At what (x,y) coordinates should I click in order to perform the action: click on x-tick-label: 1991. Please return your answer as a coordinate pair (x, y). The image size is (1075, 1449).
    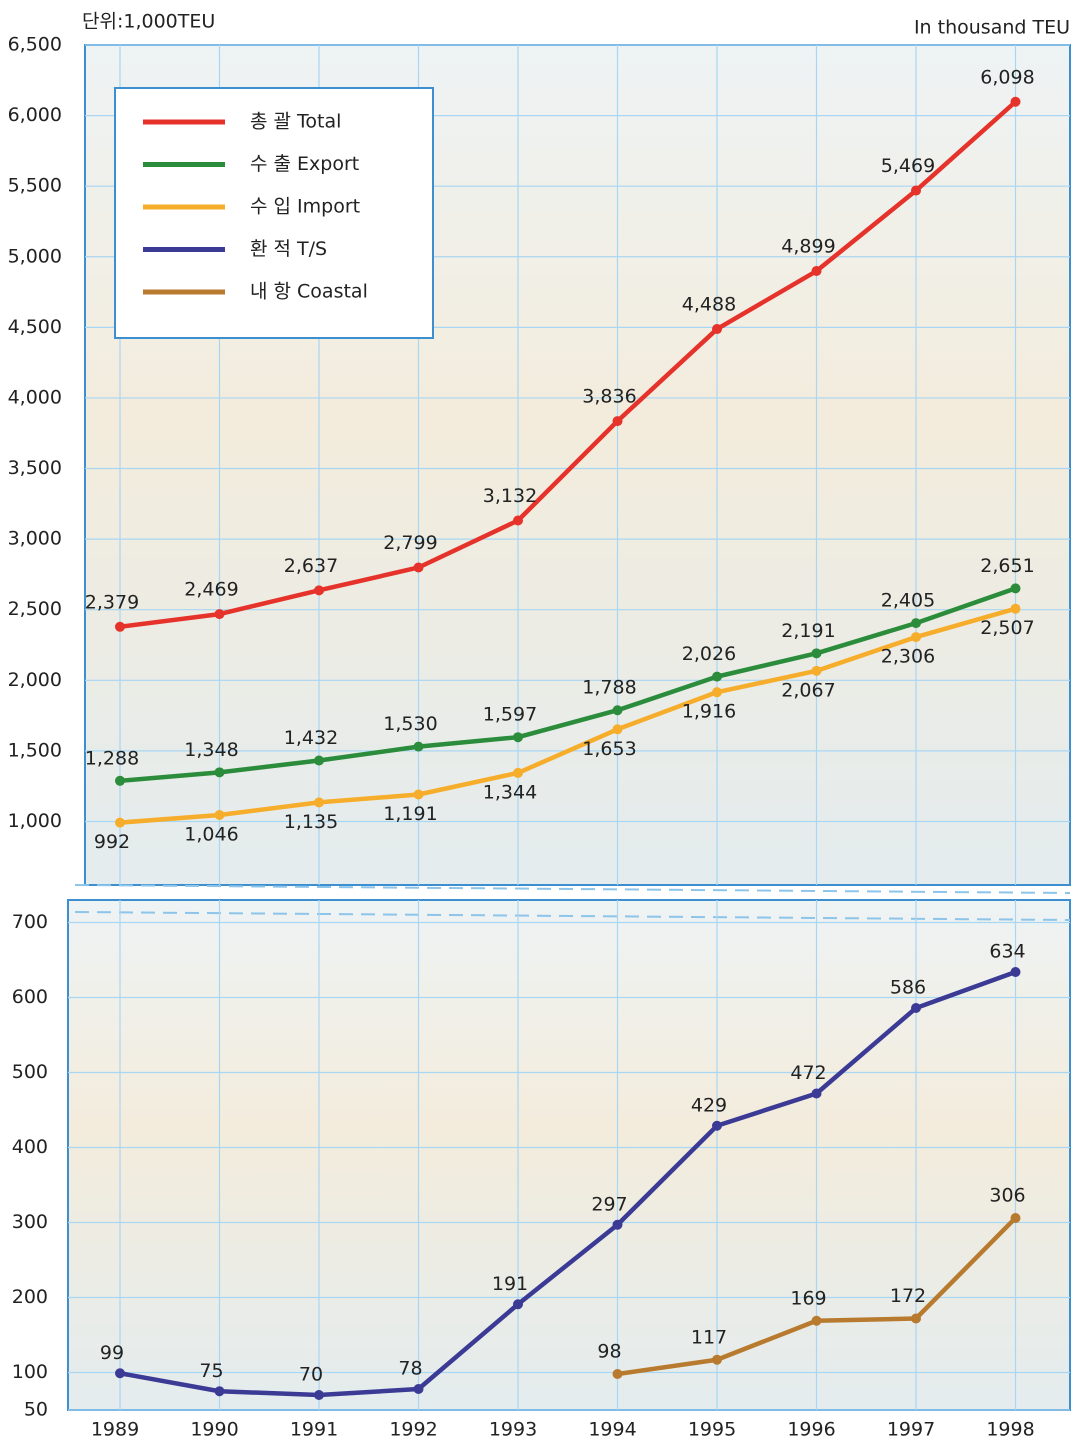
    Looking at the image, I should click on (314, 1430).